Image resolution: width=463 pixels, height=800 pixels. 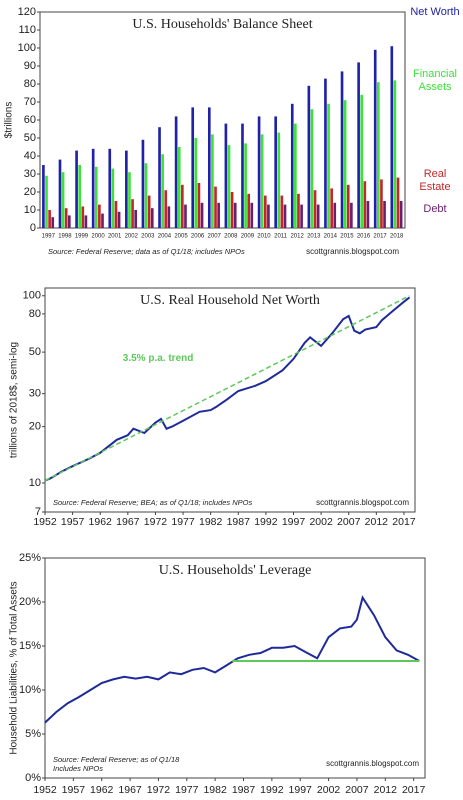 I want to click on y-axis-label: trillions of 2018$, semi-log, so click(x=14, y=400).